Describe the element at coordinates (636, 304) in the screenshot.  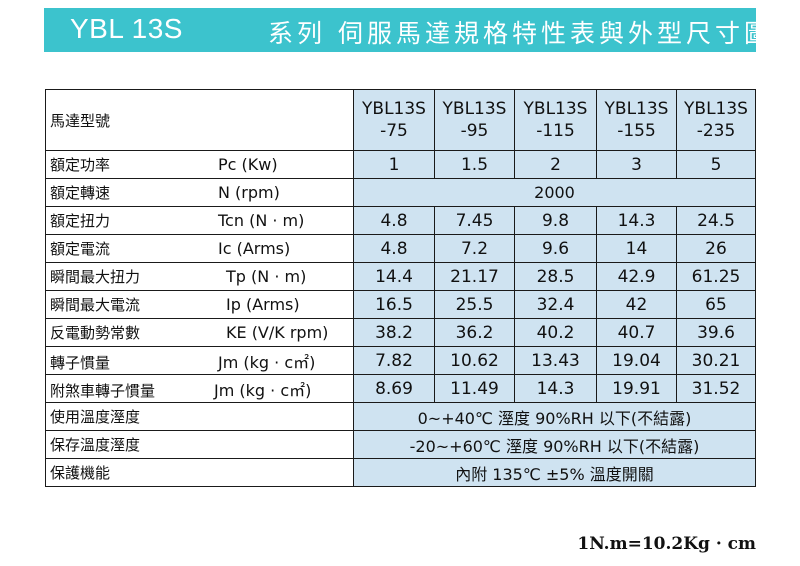
I see `spec-value: 42` at that location.